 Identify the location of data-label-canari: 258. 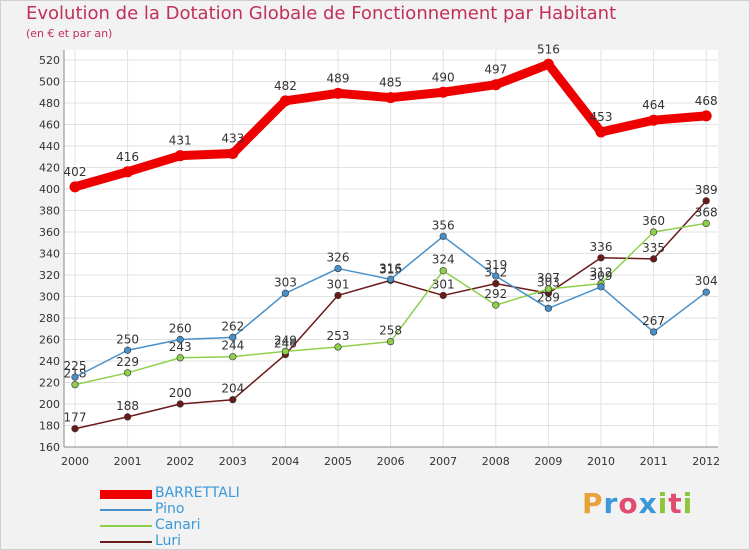
(390, 331).